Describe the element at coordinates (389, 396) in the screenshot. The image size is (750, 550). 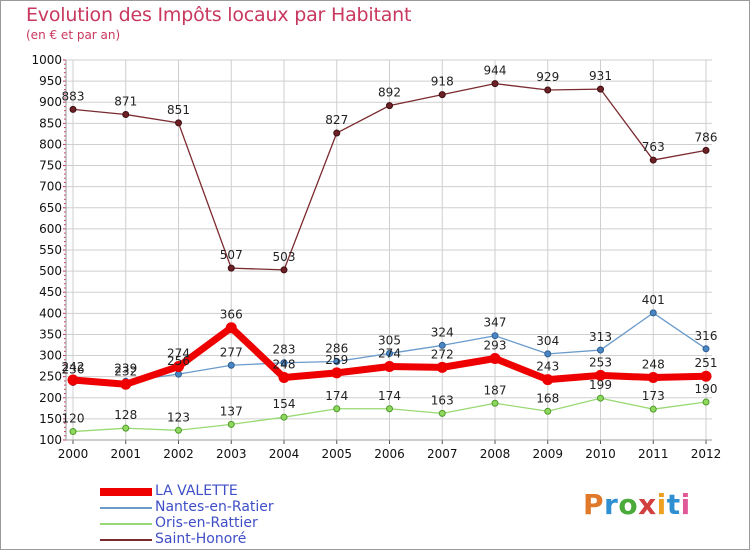
I see `data-label-oris: 174` at that location.